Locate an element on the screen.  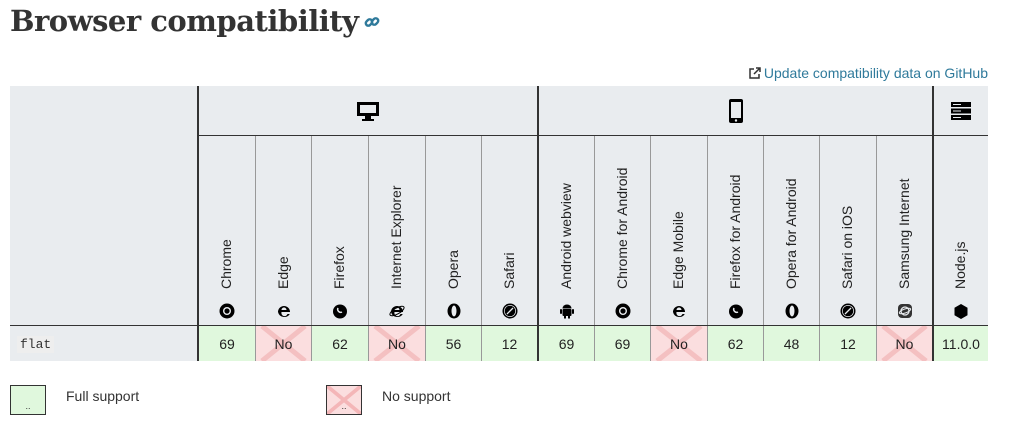
row-divider is located at coordinates (499, 325).